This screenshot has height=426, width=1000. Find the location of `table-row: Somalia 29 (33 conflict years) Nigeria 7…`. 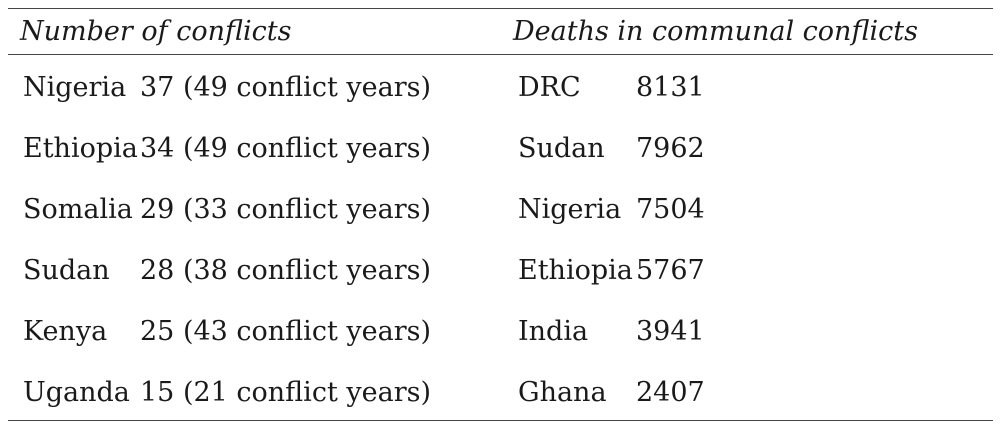

table-row: Somalia 29 (33 conflict years) Nigeria 7… is located at coordinates (500, 210).